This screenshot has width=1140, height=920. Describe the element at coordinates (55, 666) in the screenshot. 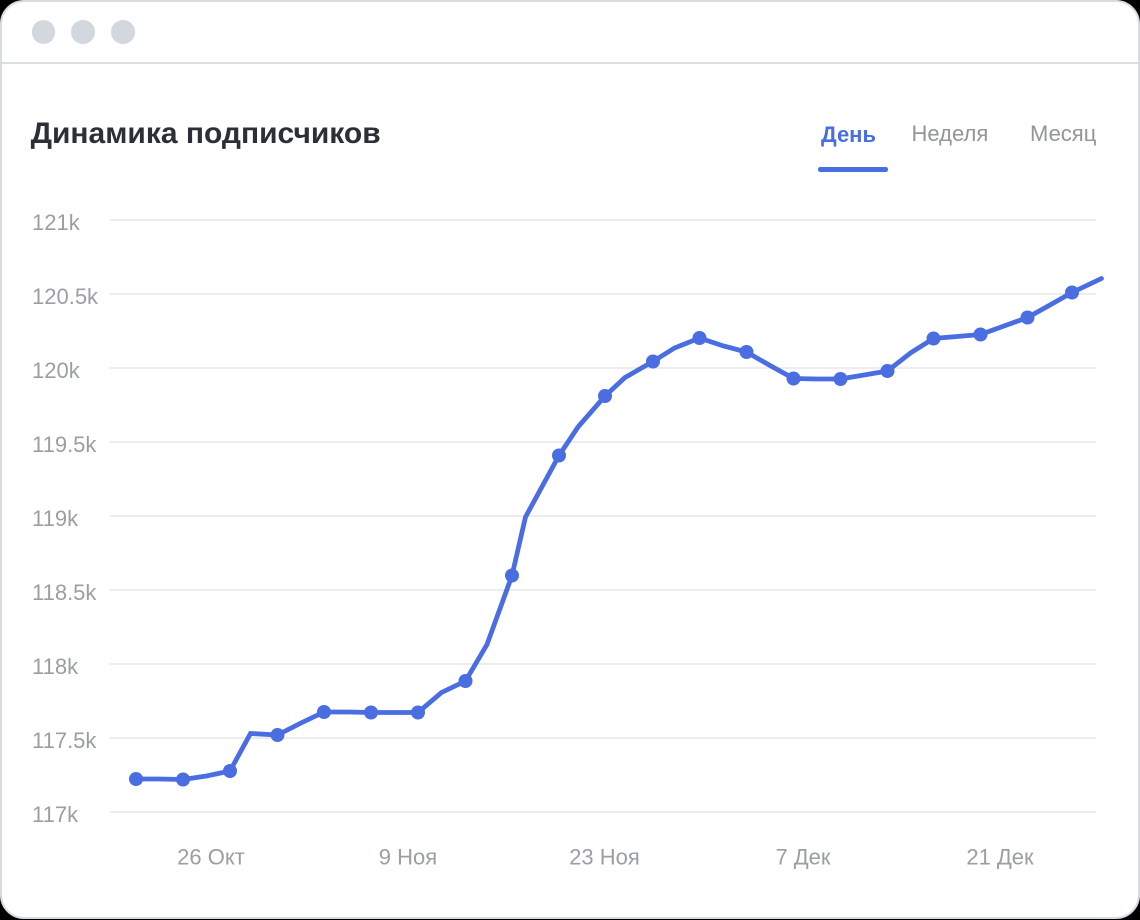

I see `svg-text: 118k` at that location.